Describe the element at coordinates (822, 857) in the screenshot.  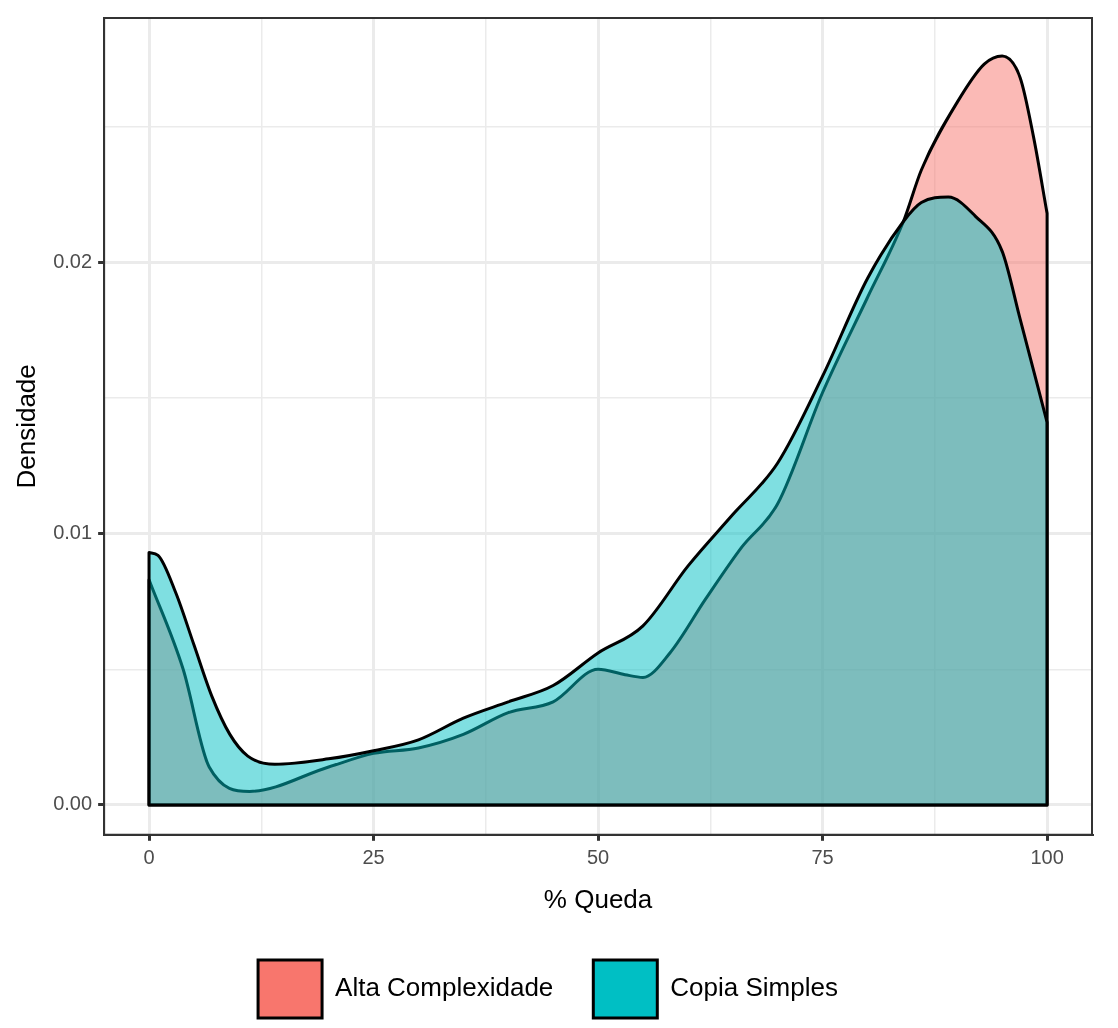
I see `x-tick-label: 75` at that location.